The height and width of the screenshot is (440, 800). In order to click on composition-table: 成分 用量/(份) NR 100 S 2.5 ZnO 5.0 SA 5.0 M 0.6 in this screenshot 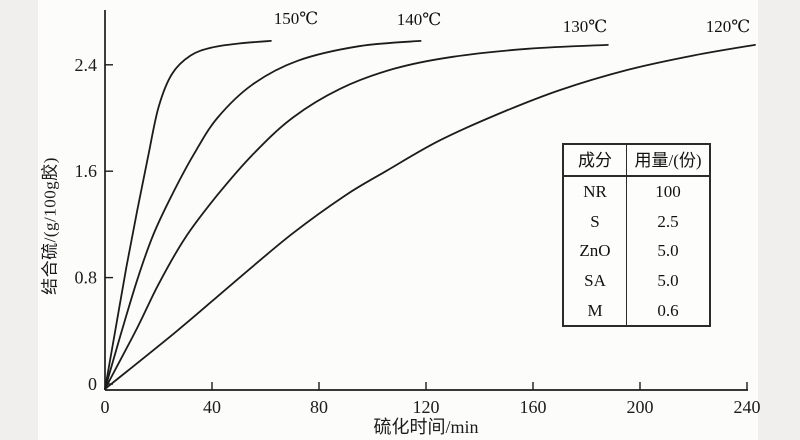, I will do `click(636, 235)`.